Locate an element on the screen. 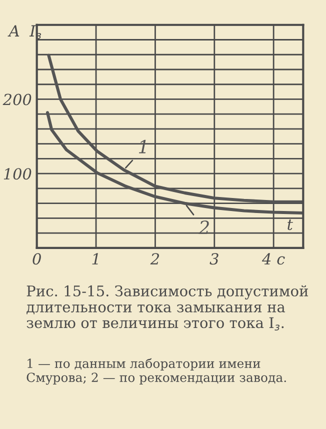 This screenshot has height=429, width=326. y-tick-label: 200 is located at coordinates (17, 100).